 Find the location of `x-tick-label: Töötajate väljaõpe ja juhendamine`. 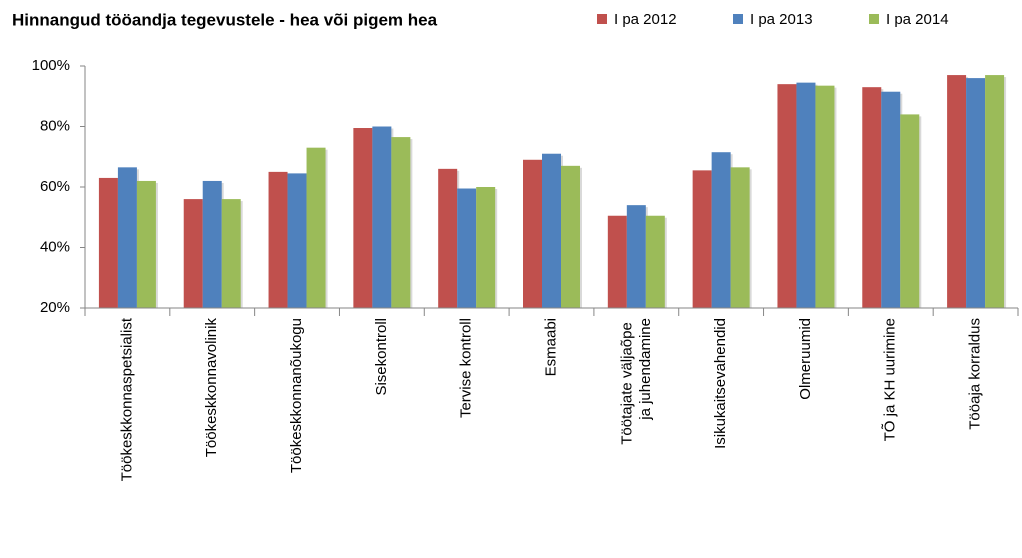

x-tick-label: Töötajate väljaõpe ja juhendamine is located at coordinates (636, 381).